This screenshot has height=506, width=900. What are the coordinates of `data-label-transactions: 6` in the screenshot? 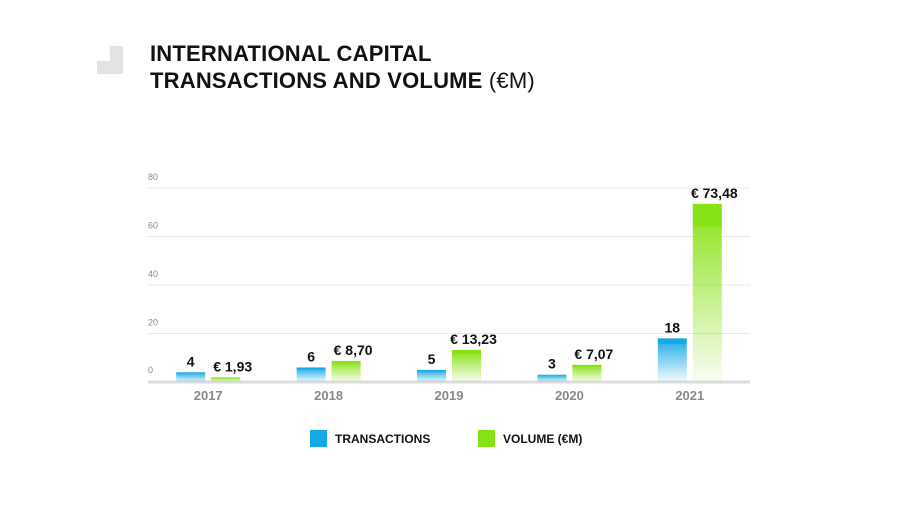 It's located at (311, 356).